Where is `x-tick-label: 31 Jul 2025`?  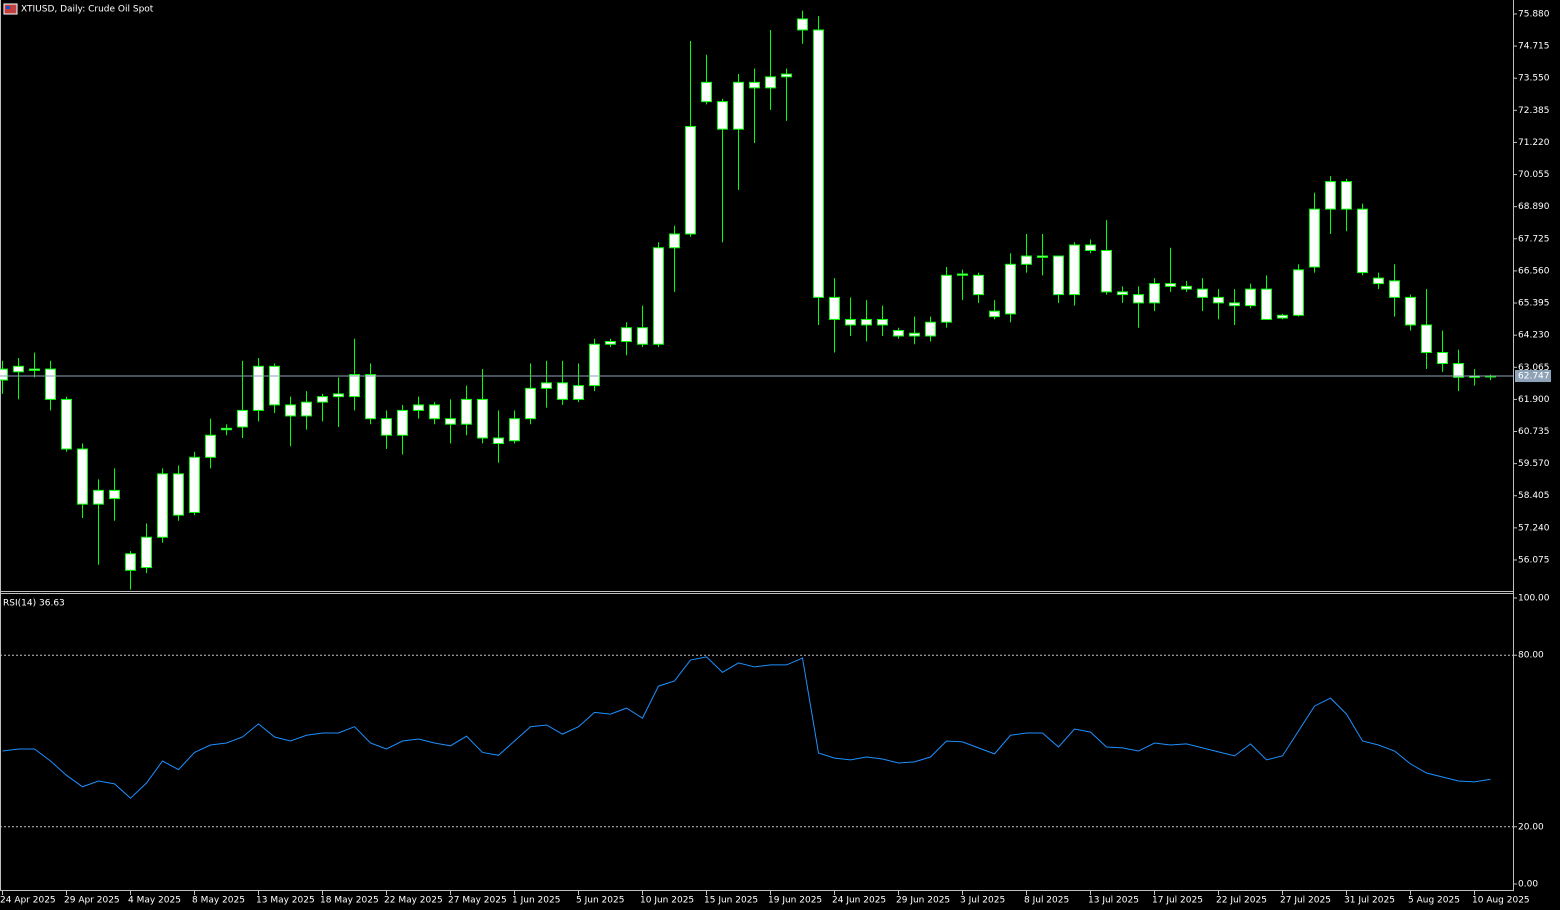 x-tick-label: 31 Jul 2025 is located at coordinates (1369, 901).